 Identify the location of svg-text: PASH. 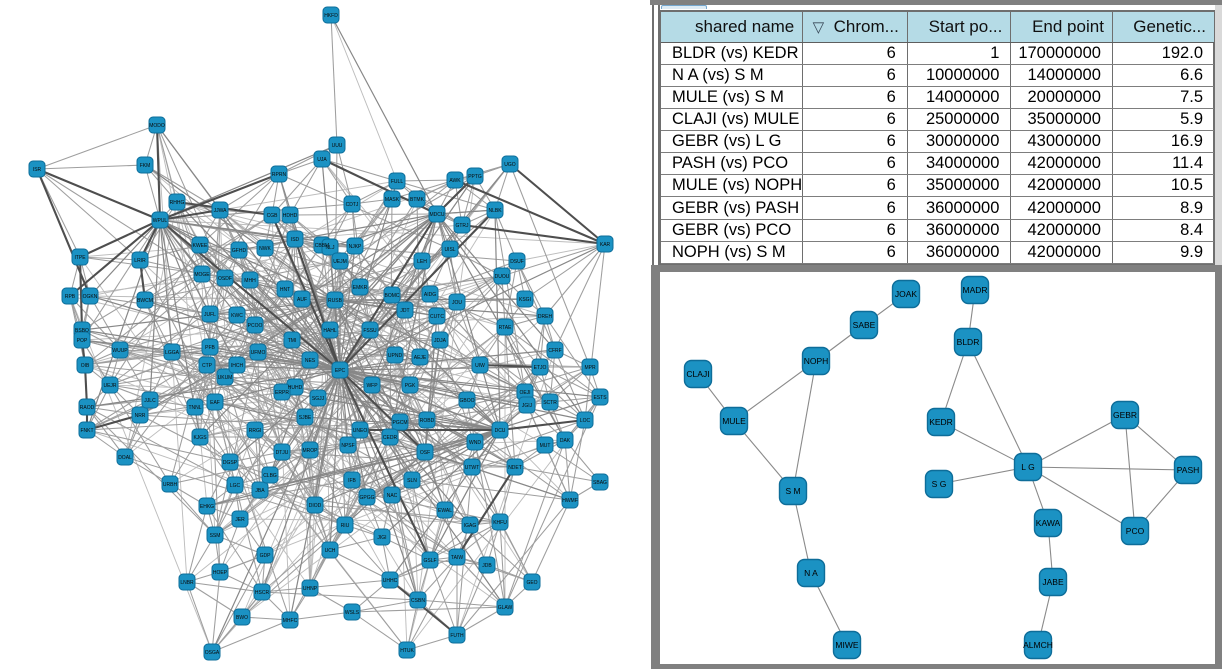
(1188, 470).